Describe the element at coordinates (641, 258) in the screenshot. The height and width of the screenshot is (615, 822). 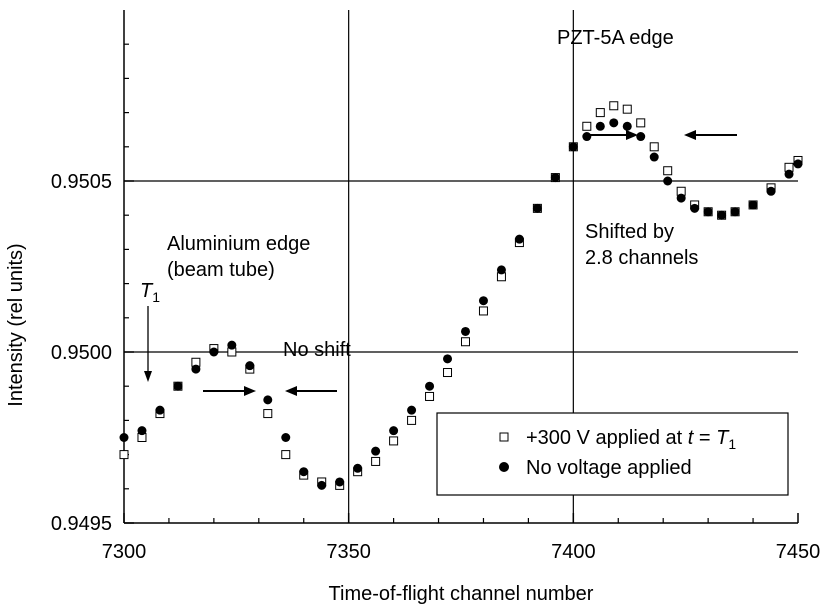
I see `annotation-shifted-line2: 2.8 channels` at that location.